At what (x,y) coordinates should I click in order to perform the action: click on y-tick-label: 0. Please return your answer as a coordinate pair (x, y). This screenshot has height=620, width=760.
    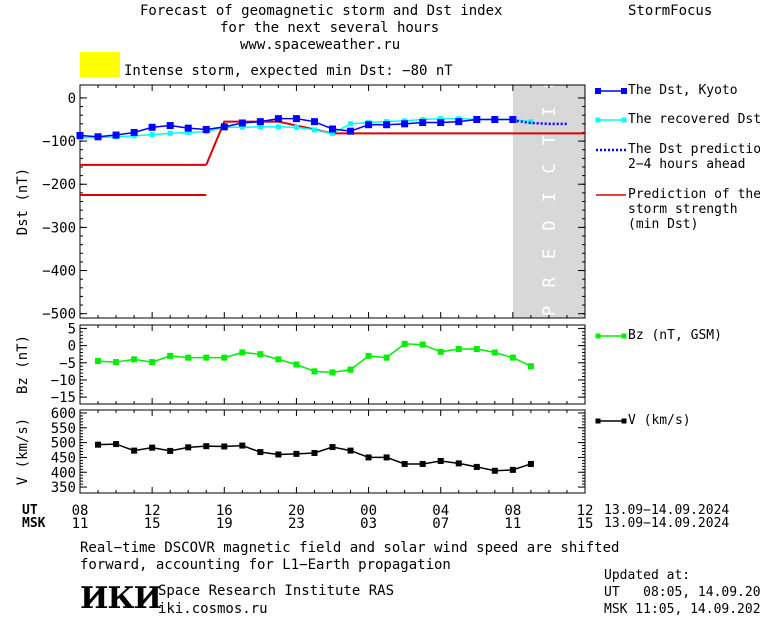
    Looking at the image, I should click on (72, 347).